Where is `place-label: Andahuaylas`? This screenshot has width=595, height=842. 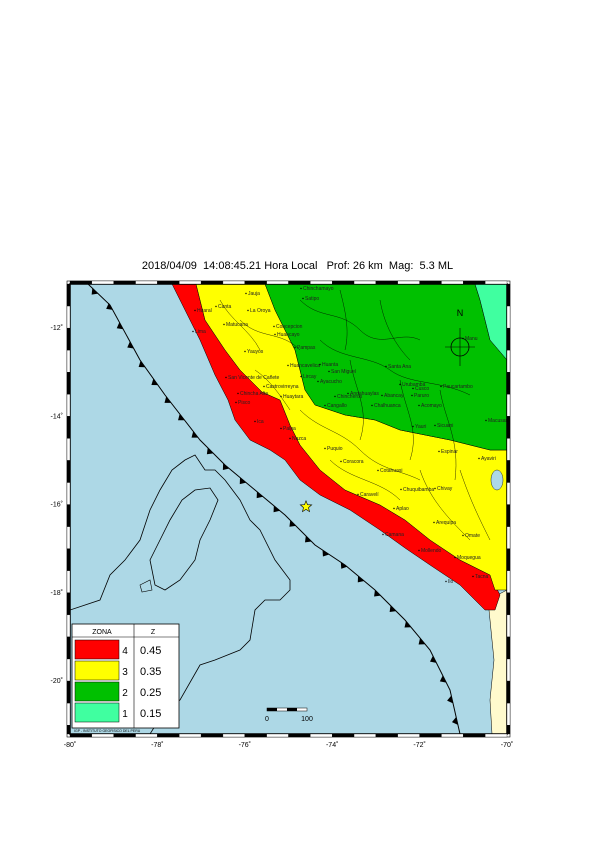
place-label: Andahuaylas is located at coordinates (364, 394).